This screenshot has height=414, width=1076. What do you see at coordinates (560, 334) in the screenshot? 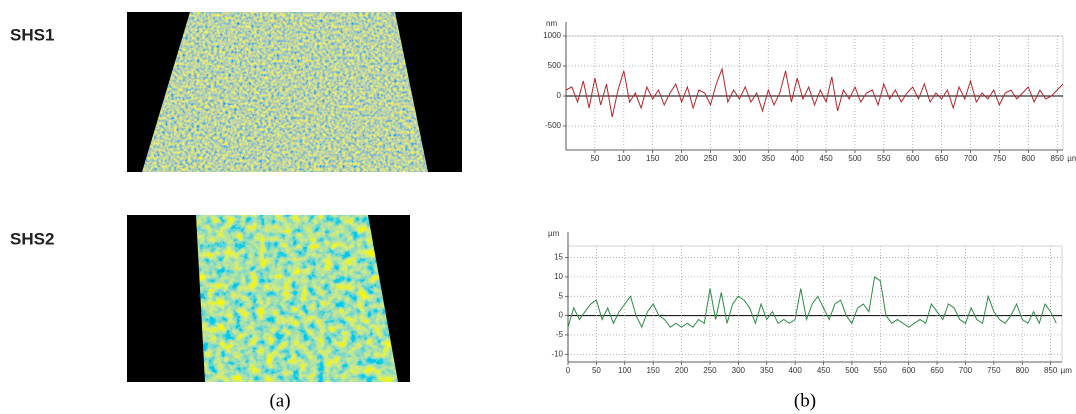
I see `y-tick-label: -5` at bounding box center [560, 334].